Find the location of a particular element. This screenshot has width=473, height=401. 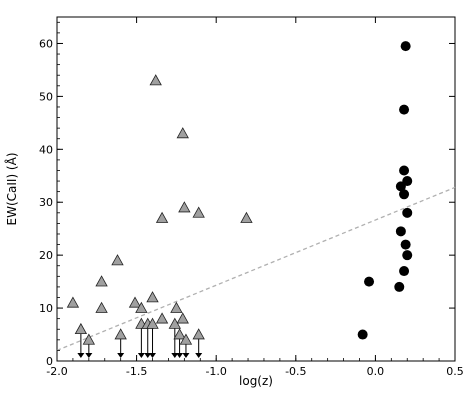

y-tick-label: 10 is located at coordinates (46, 308).